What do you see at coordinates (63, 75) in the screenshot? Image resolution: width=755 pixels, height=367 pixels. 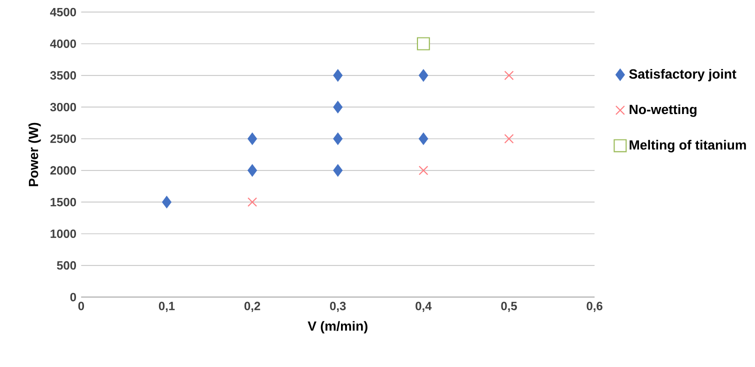 I see `y-tick-label: 3500` at bounding box center [63, 75].